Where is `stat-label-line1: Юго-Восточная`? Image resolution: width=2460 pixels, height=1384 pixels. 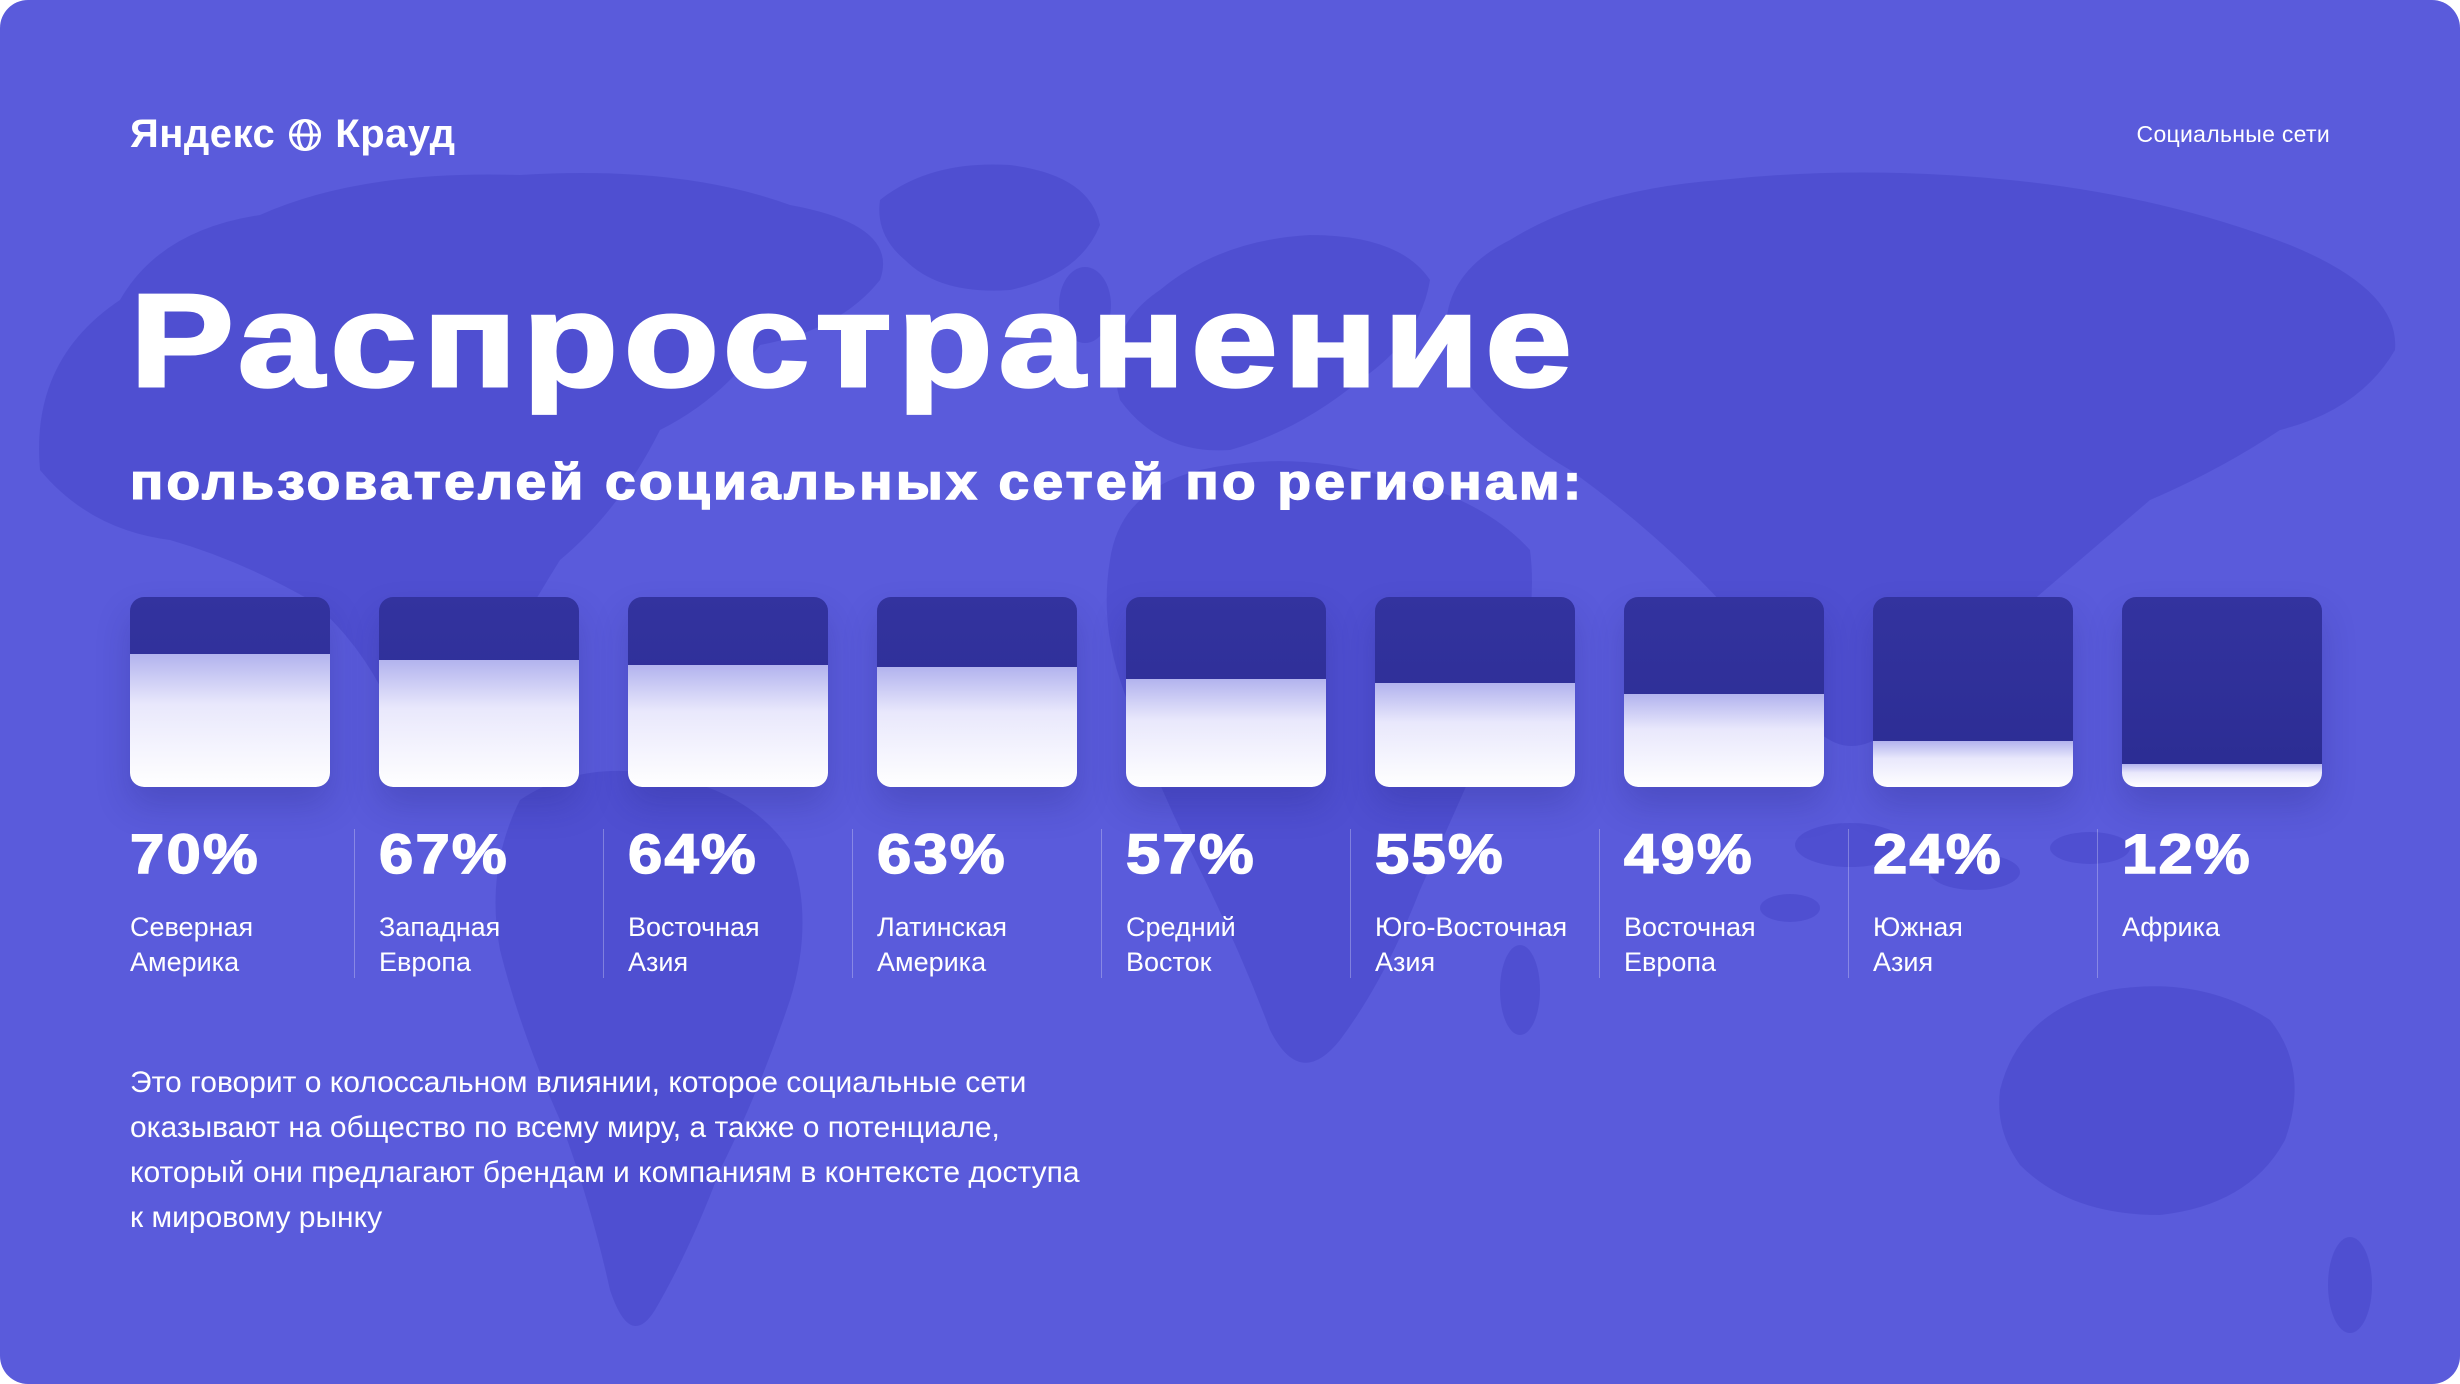
stat-label-line1: Юго-Восточная is located at coordinates (1471, 927).